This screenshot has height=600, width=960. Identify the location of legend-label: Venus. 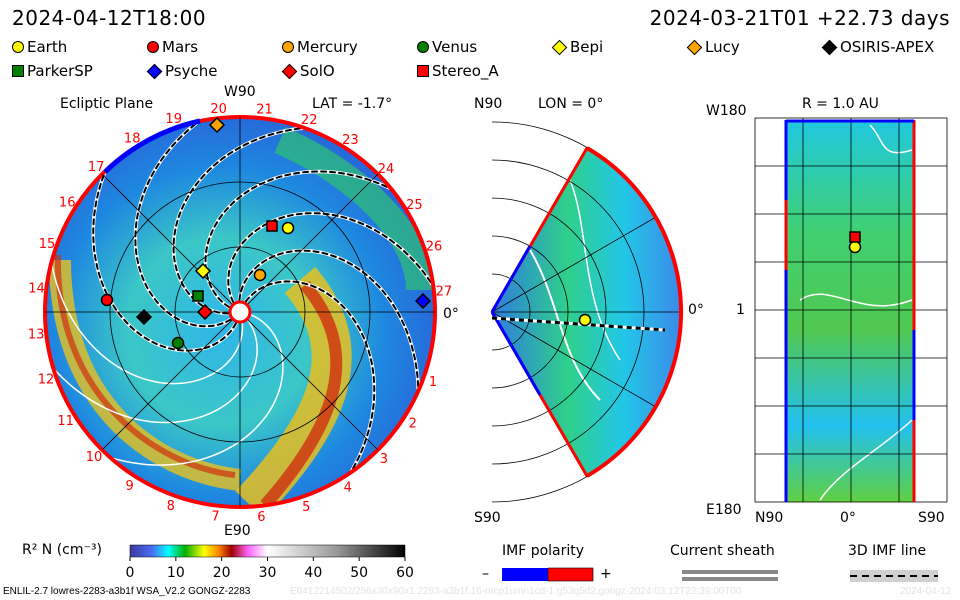
(455, 47).